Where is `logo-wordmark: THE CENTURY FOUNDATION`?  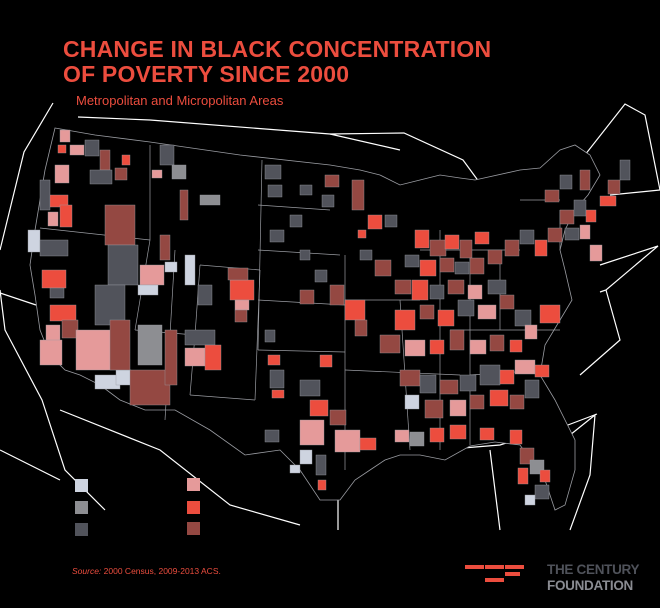
logo-wordmark: THE CENTURY FOUNDATION is located at coordinates (593, 578).